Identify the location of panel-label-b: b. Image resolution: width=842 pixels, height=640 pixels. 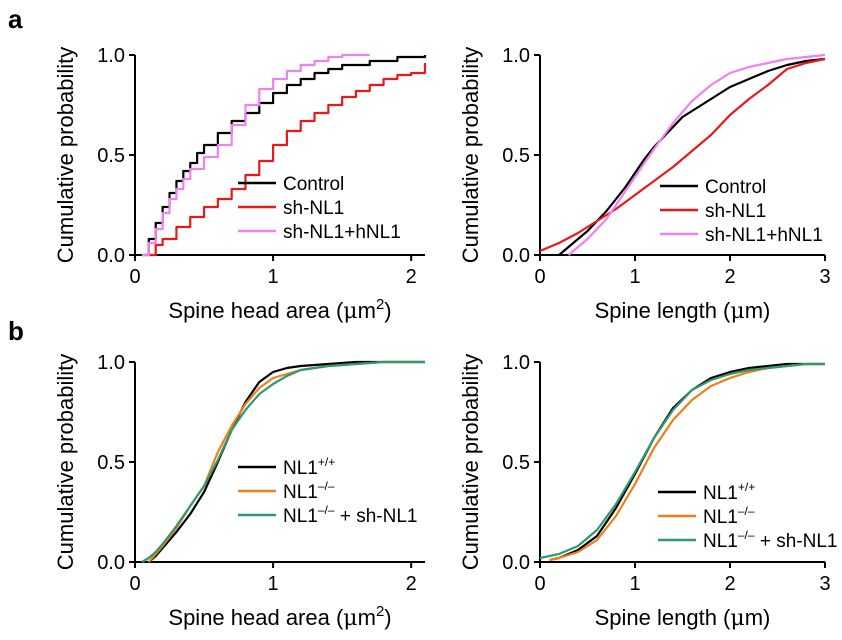
(16, 331).